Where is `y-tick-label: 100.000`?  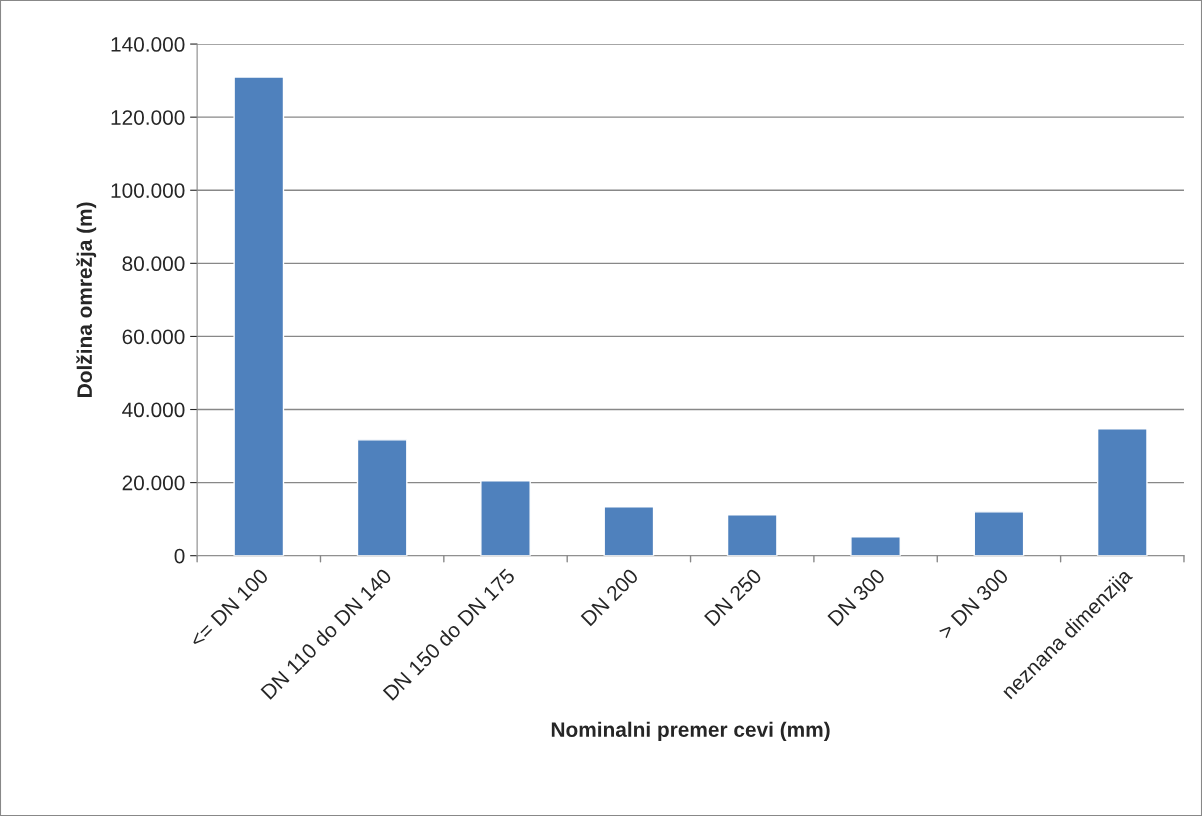
y-tick-label: 100.000 is located at coordinates (148, 190).